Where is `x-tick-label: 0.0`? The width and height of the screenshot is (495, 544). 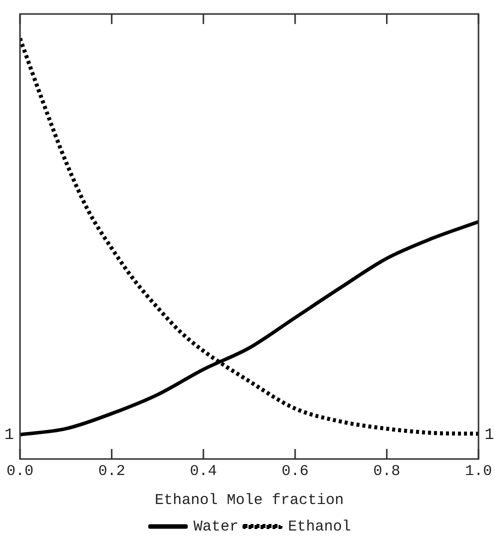 x-tick-label: 0.0 is located at coordinates (20, 471).